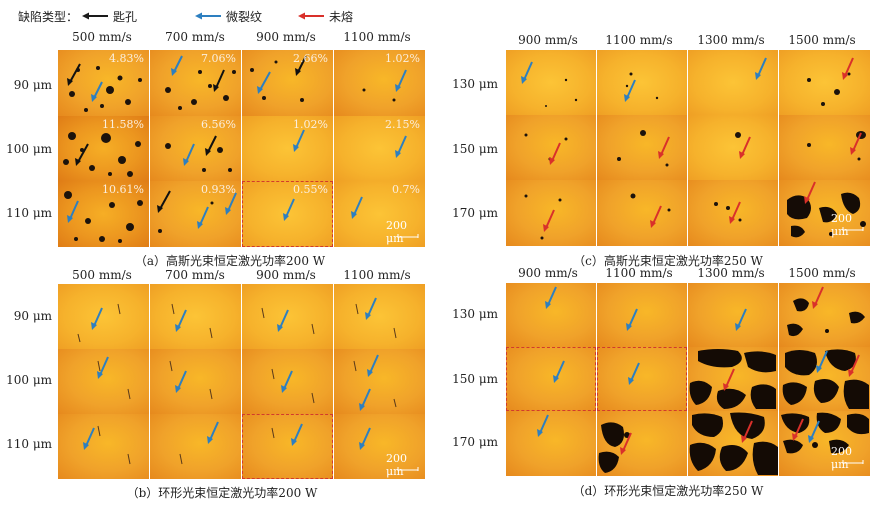  I want to click on micrograph-tile: 6.56%, so click(195, 148).